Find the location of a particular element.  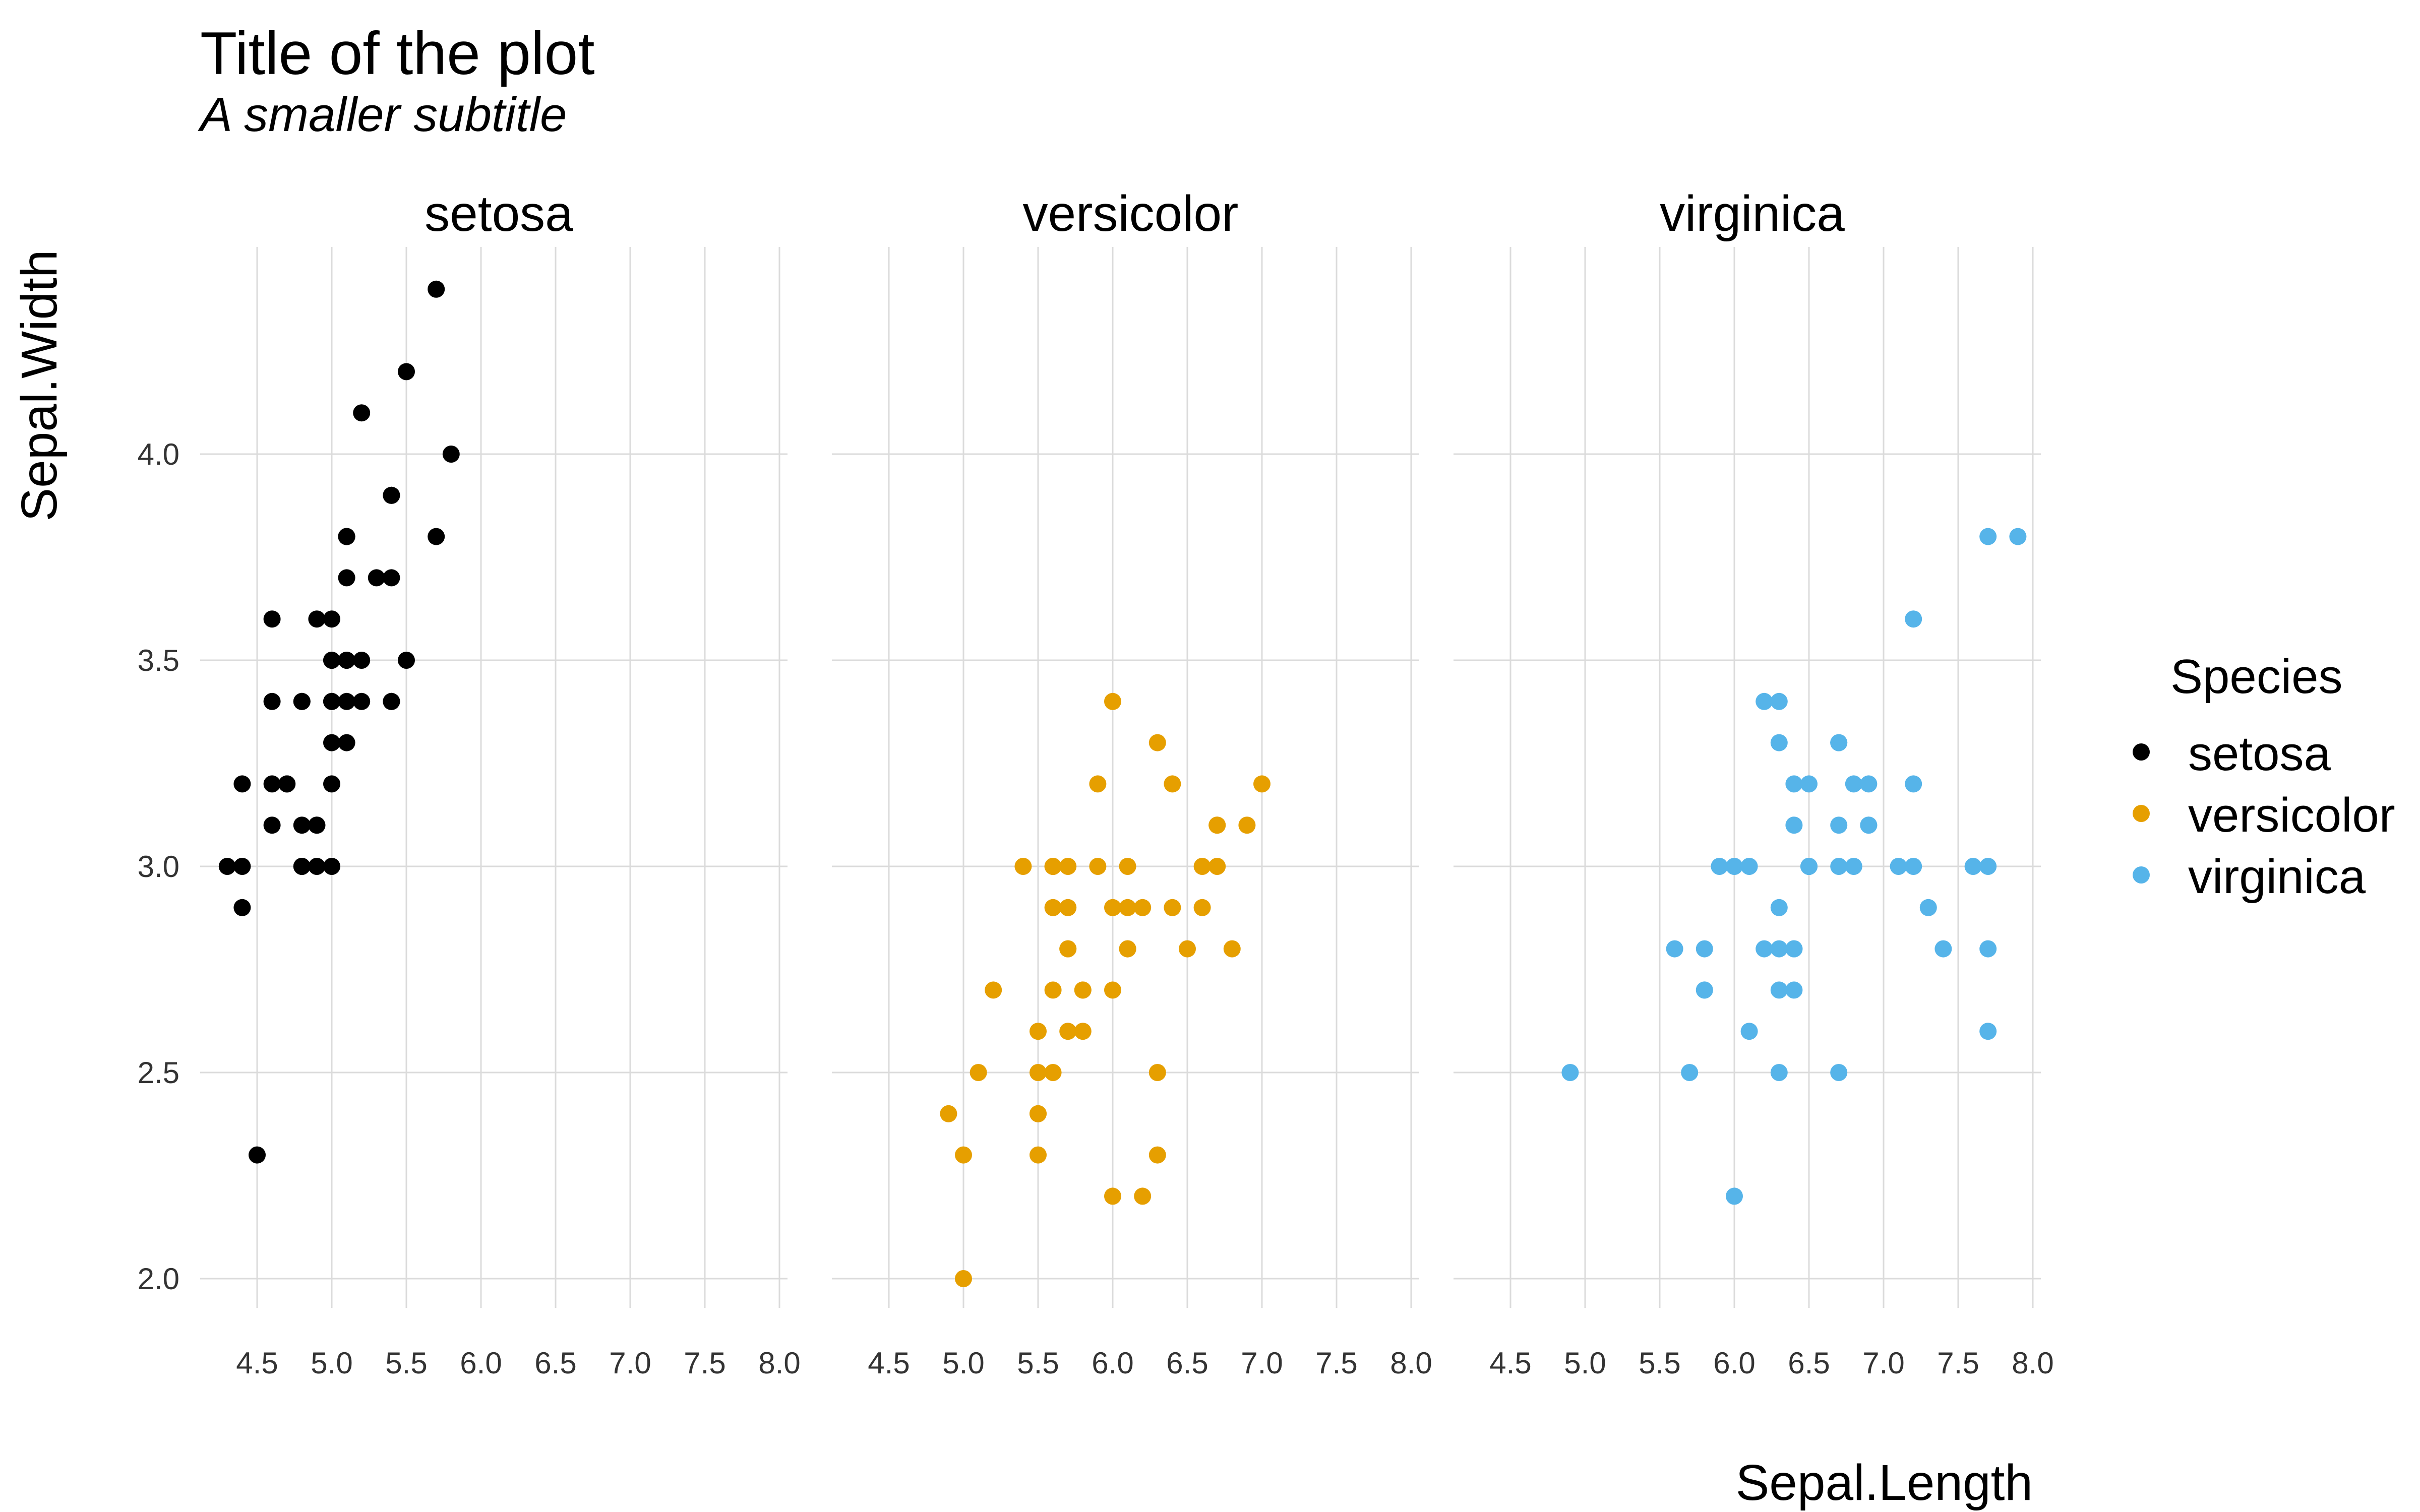

chart-title: Title of the plot is located at coordinates (397, 54).